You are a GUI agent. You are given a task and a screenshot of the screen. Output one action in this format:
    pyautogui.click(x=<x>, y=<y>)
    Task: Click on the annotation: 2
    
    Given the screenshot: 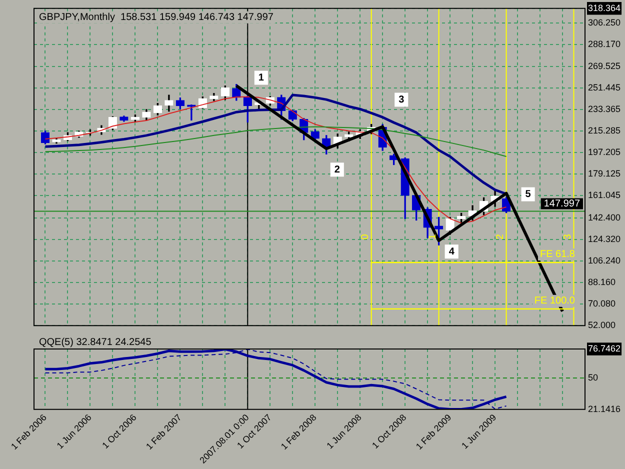 What is the action you would take?
    pyautogui.click(x=337, y=170)
    